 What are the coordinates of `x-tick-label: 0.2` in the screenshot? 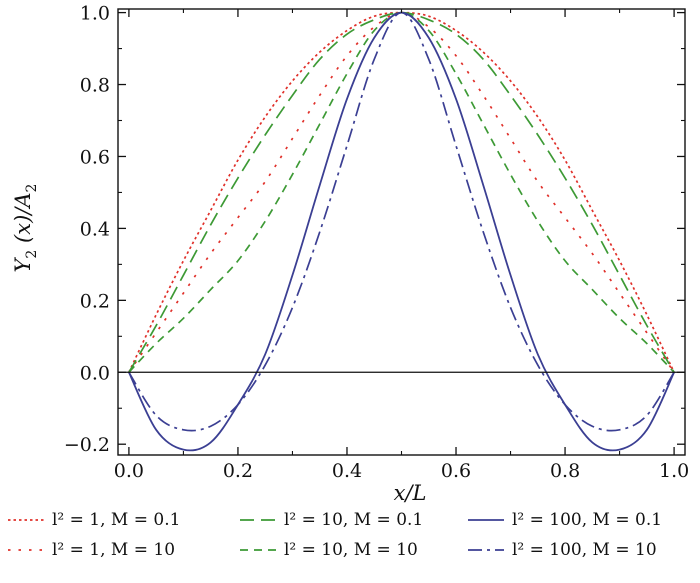 It's located at (238, 471).